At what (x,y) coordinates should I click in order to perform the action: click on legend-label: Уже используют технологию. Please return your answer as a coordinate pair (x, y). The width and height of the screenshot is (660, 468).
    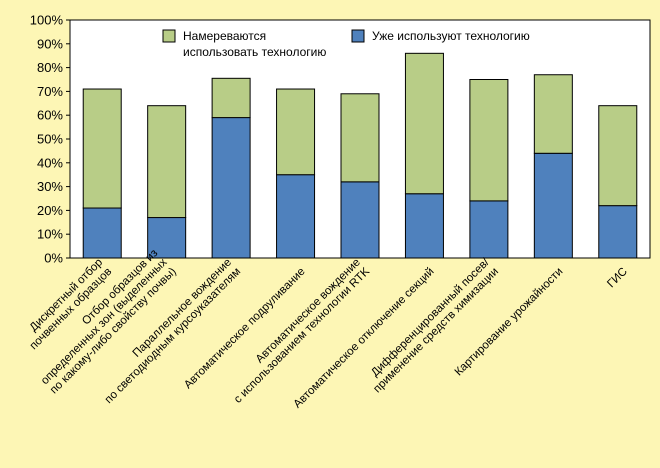
    Looking at the image, I should click on (451, 36).